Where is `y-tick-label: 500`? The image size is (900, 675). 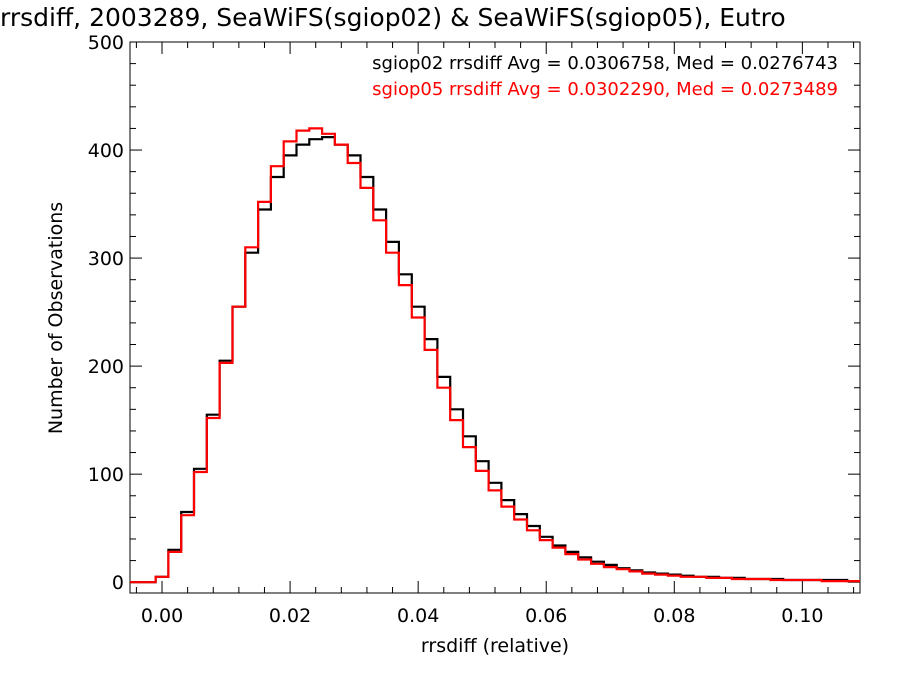 y-tick-label: 500 is located at coordinates (106, 43).